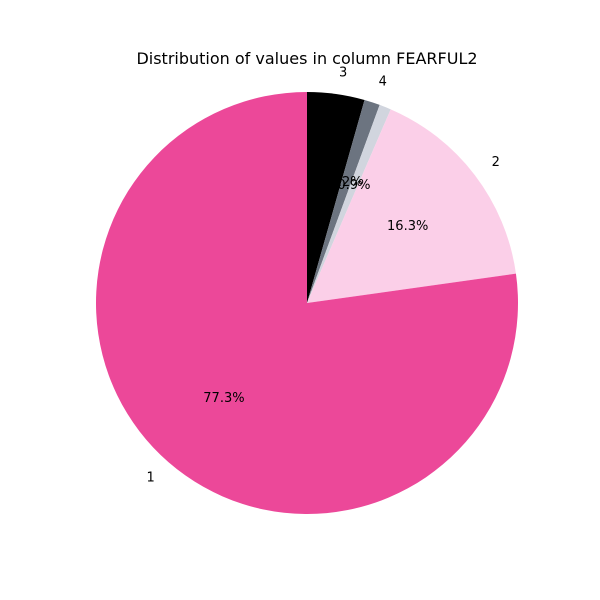 This screenshot has width=600, height=600. What do you see at coordinates (346, 182) in the screenshot?
I see `pie-percent-label-1: 1.2%` at bounding box center [346, 182].